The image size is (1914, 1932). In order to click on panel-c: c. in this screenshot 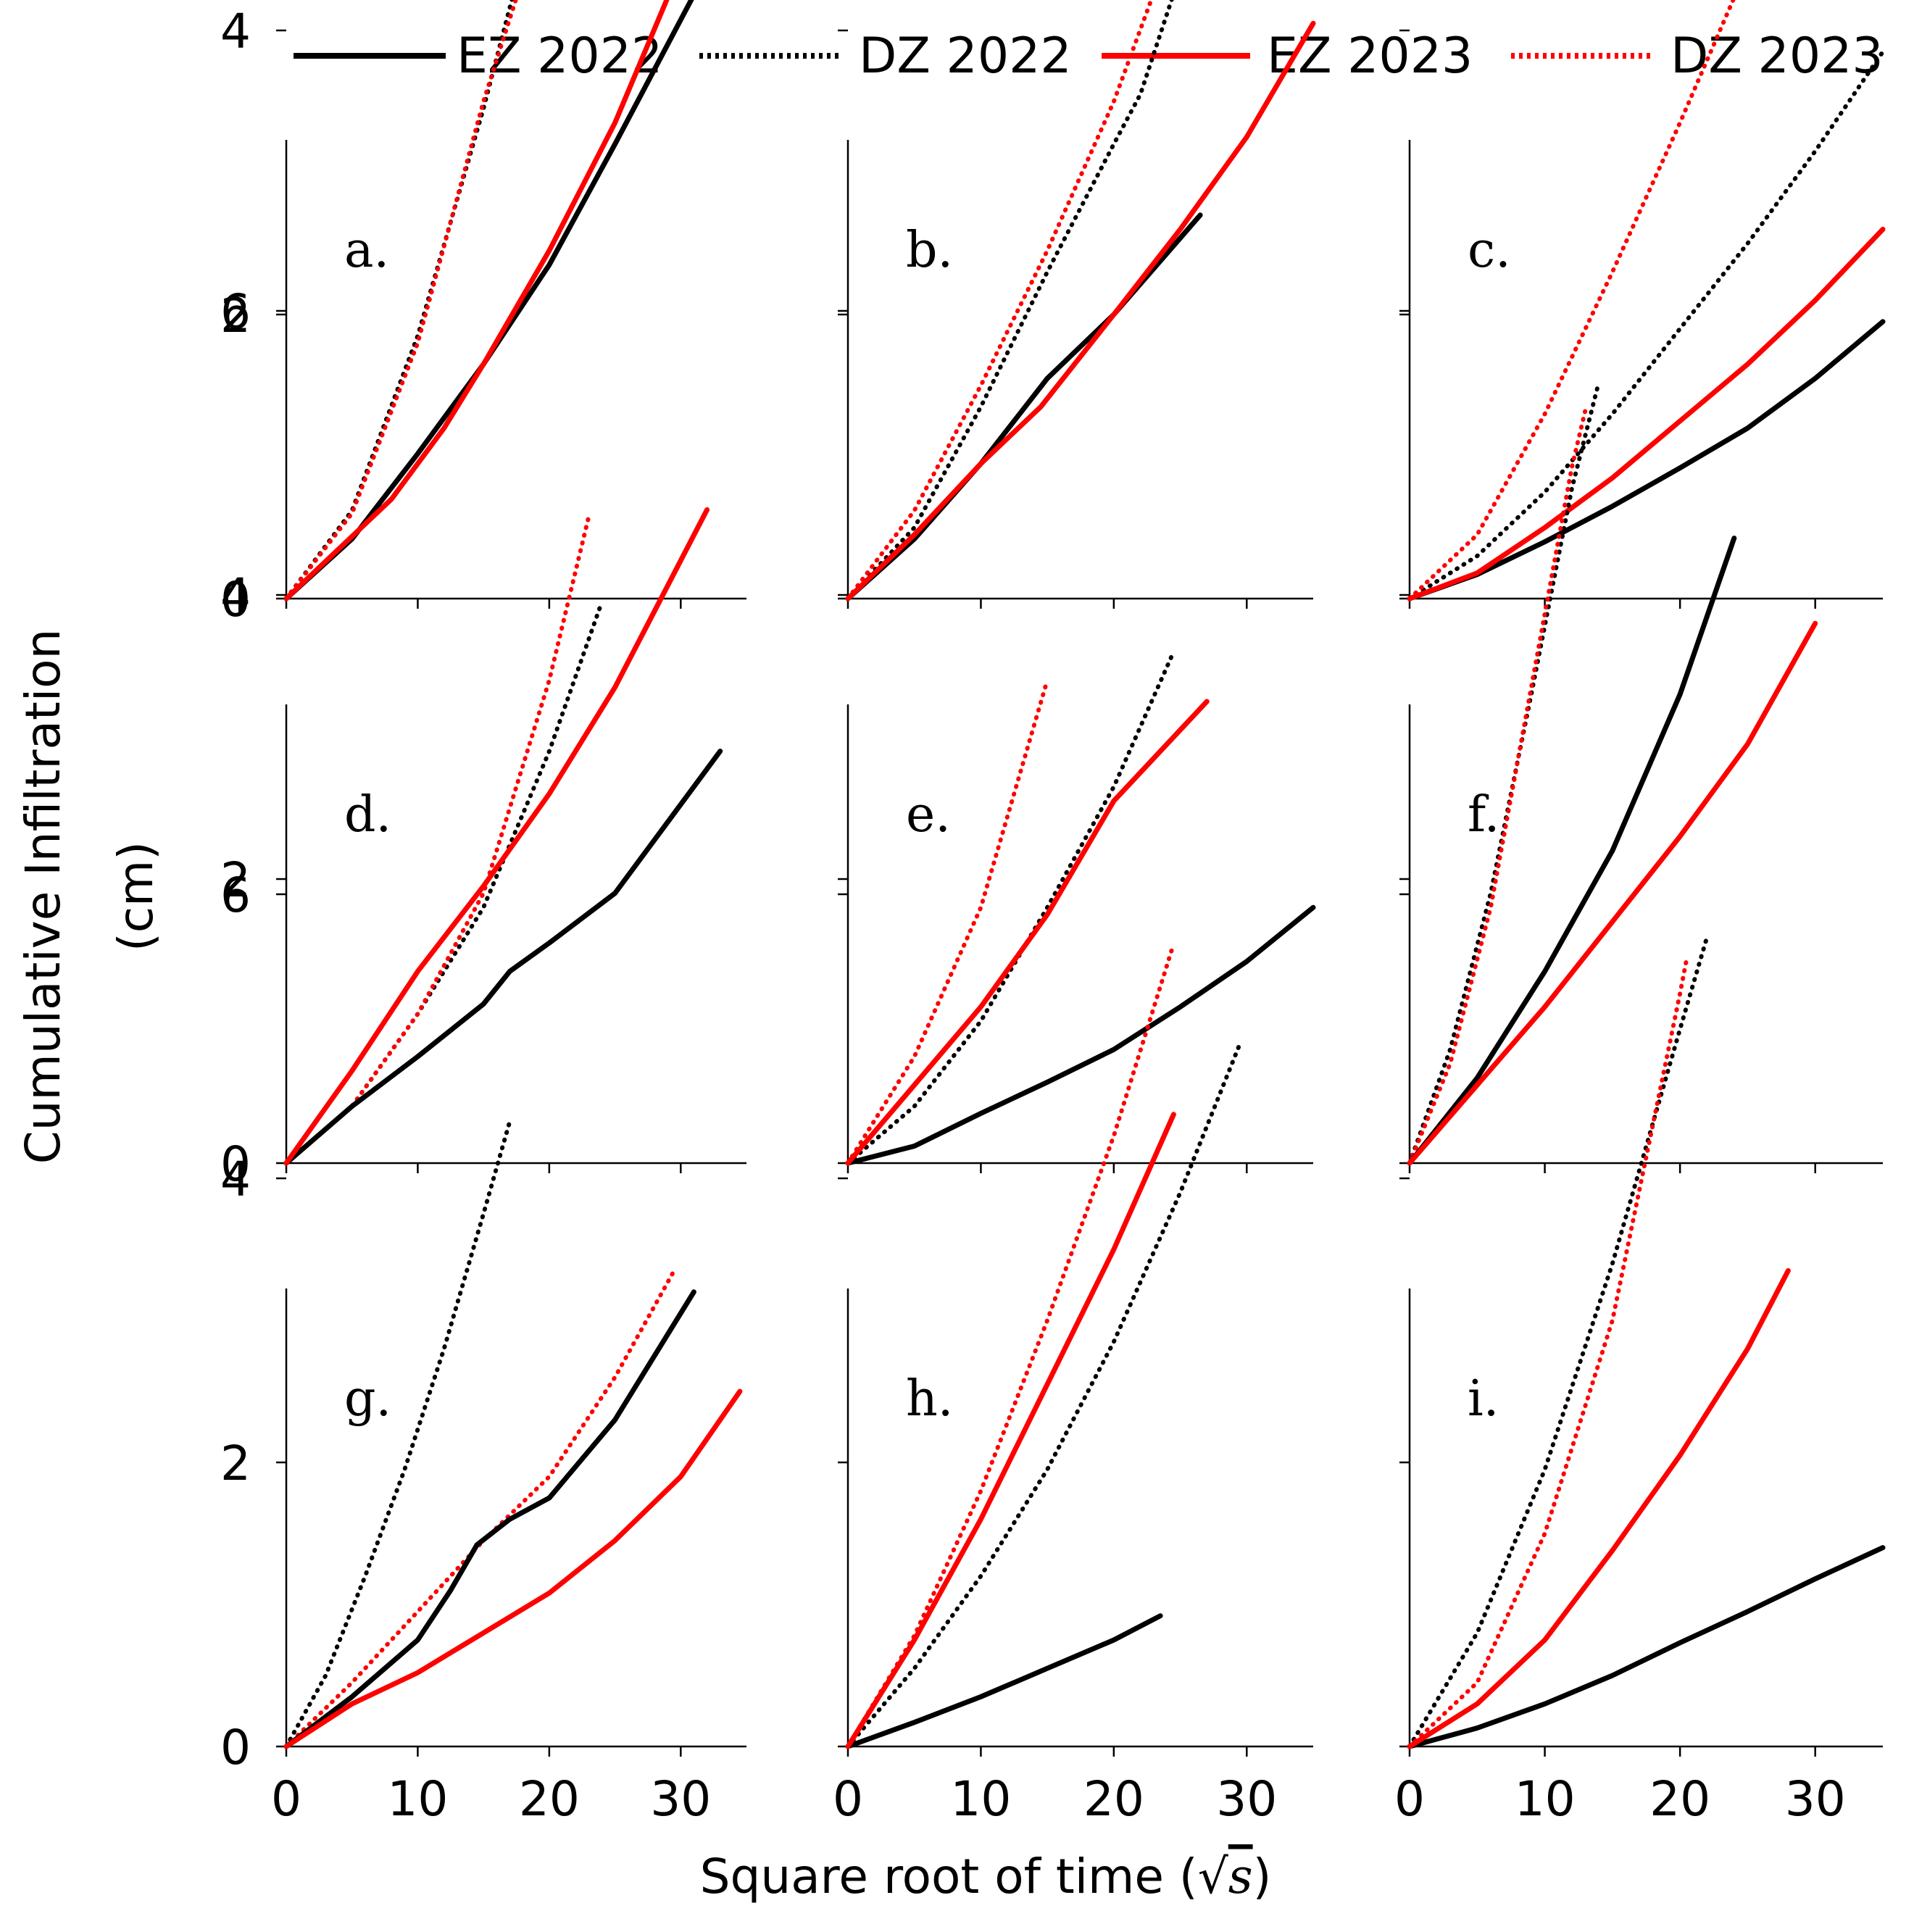, I will do `click(1642, 305)`.